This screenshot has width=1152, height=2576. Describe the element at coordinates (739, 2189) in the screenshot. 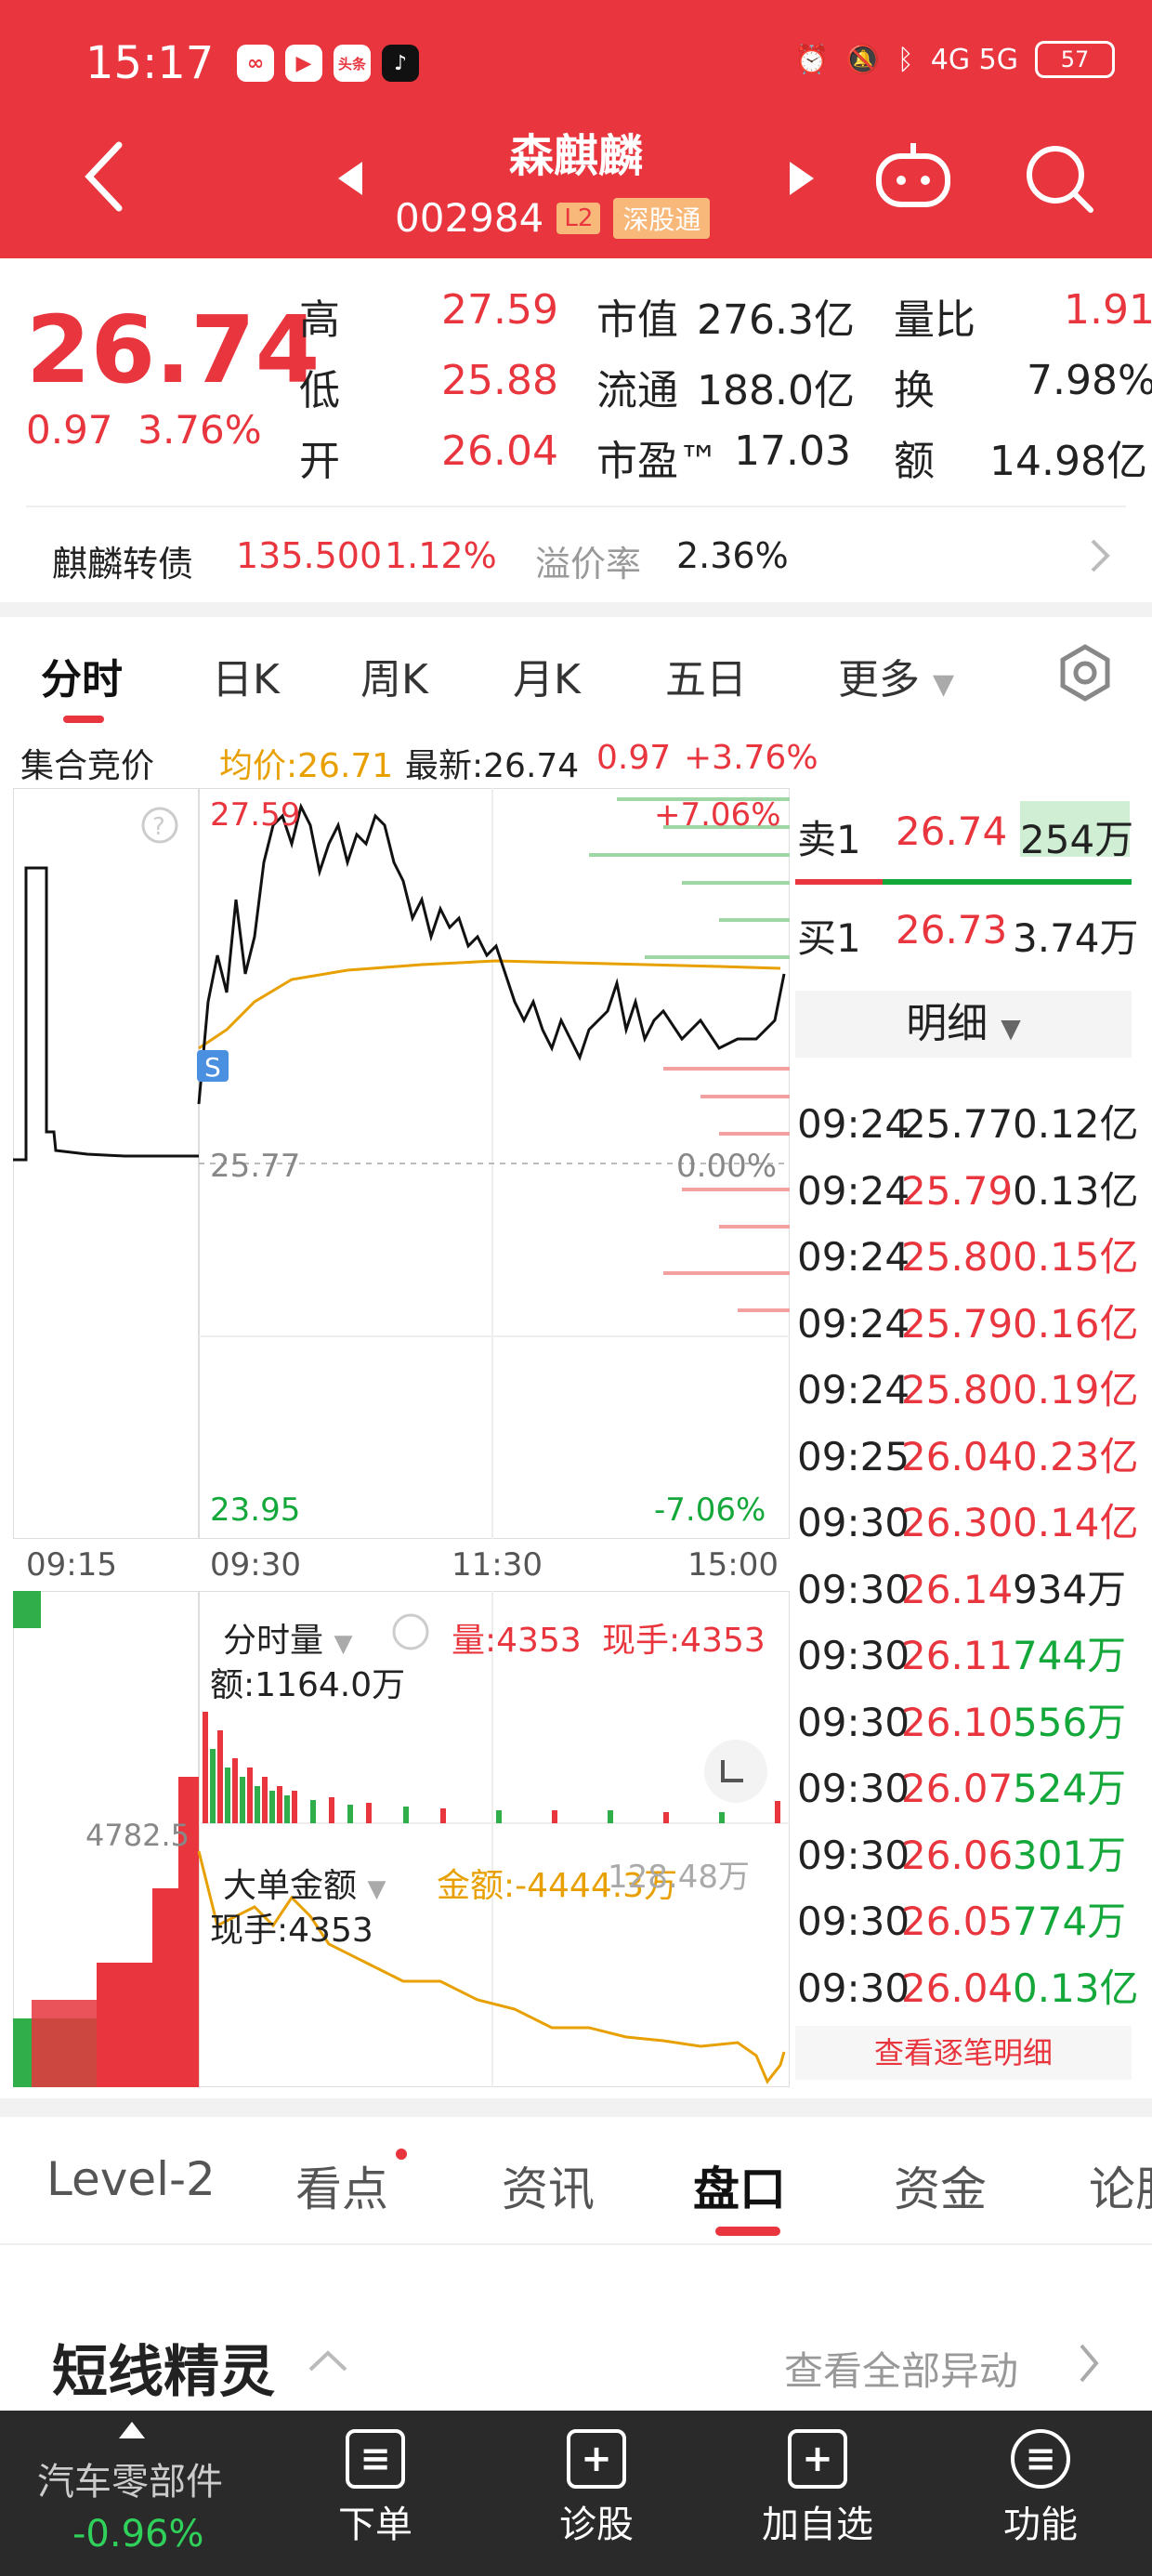

I see `tab-order-book: 盘口` at that location.